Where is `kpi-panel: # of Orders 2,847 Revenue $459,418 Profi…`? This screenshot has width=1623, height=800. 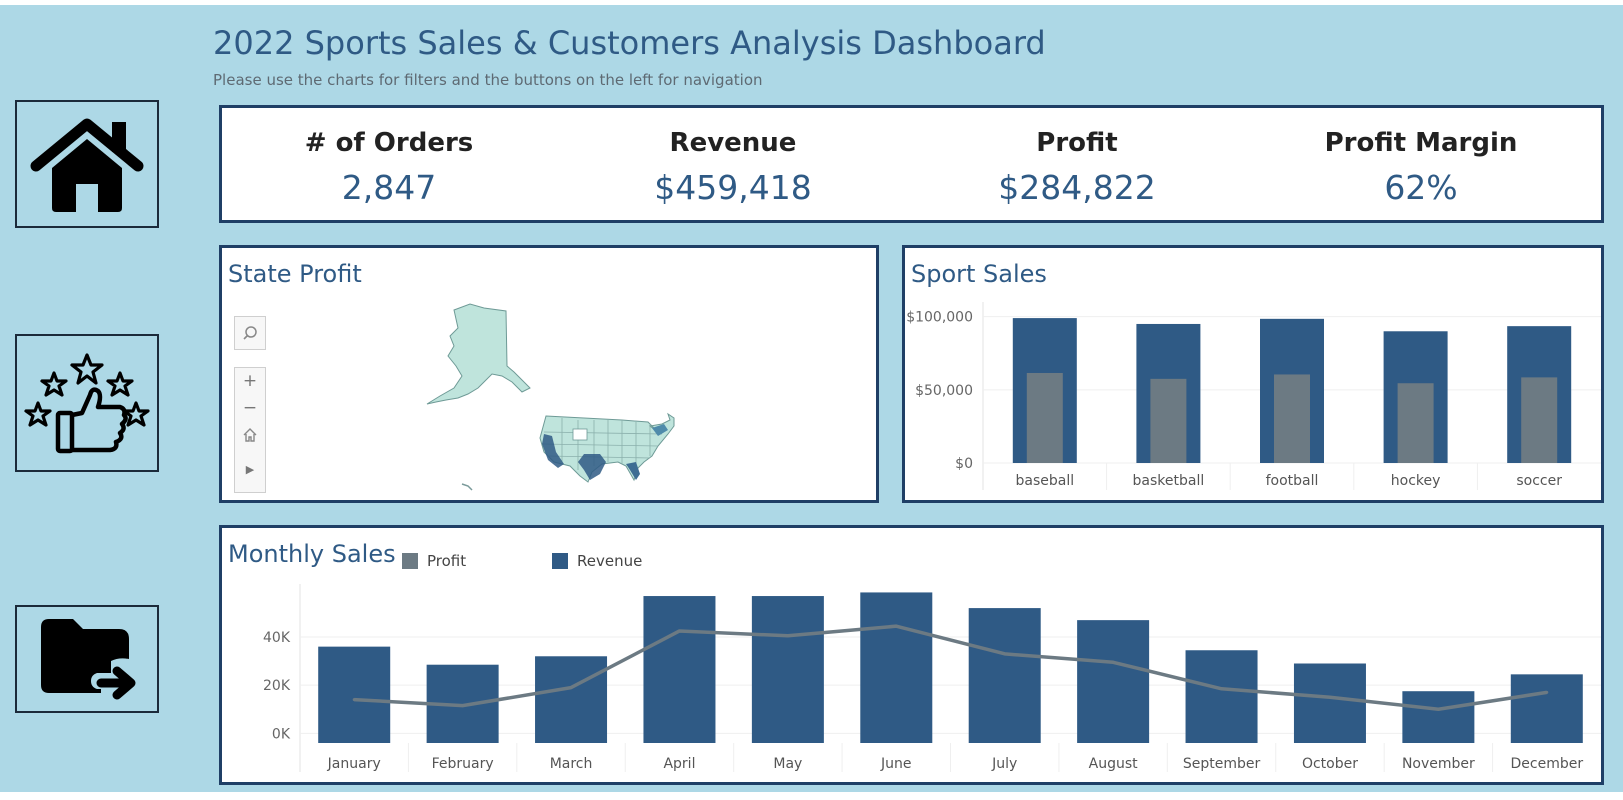
kpi-panel: # of Orders 2,847 Revenue $459,418 Profi… is located at coordinates (911, 164).